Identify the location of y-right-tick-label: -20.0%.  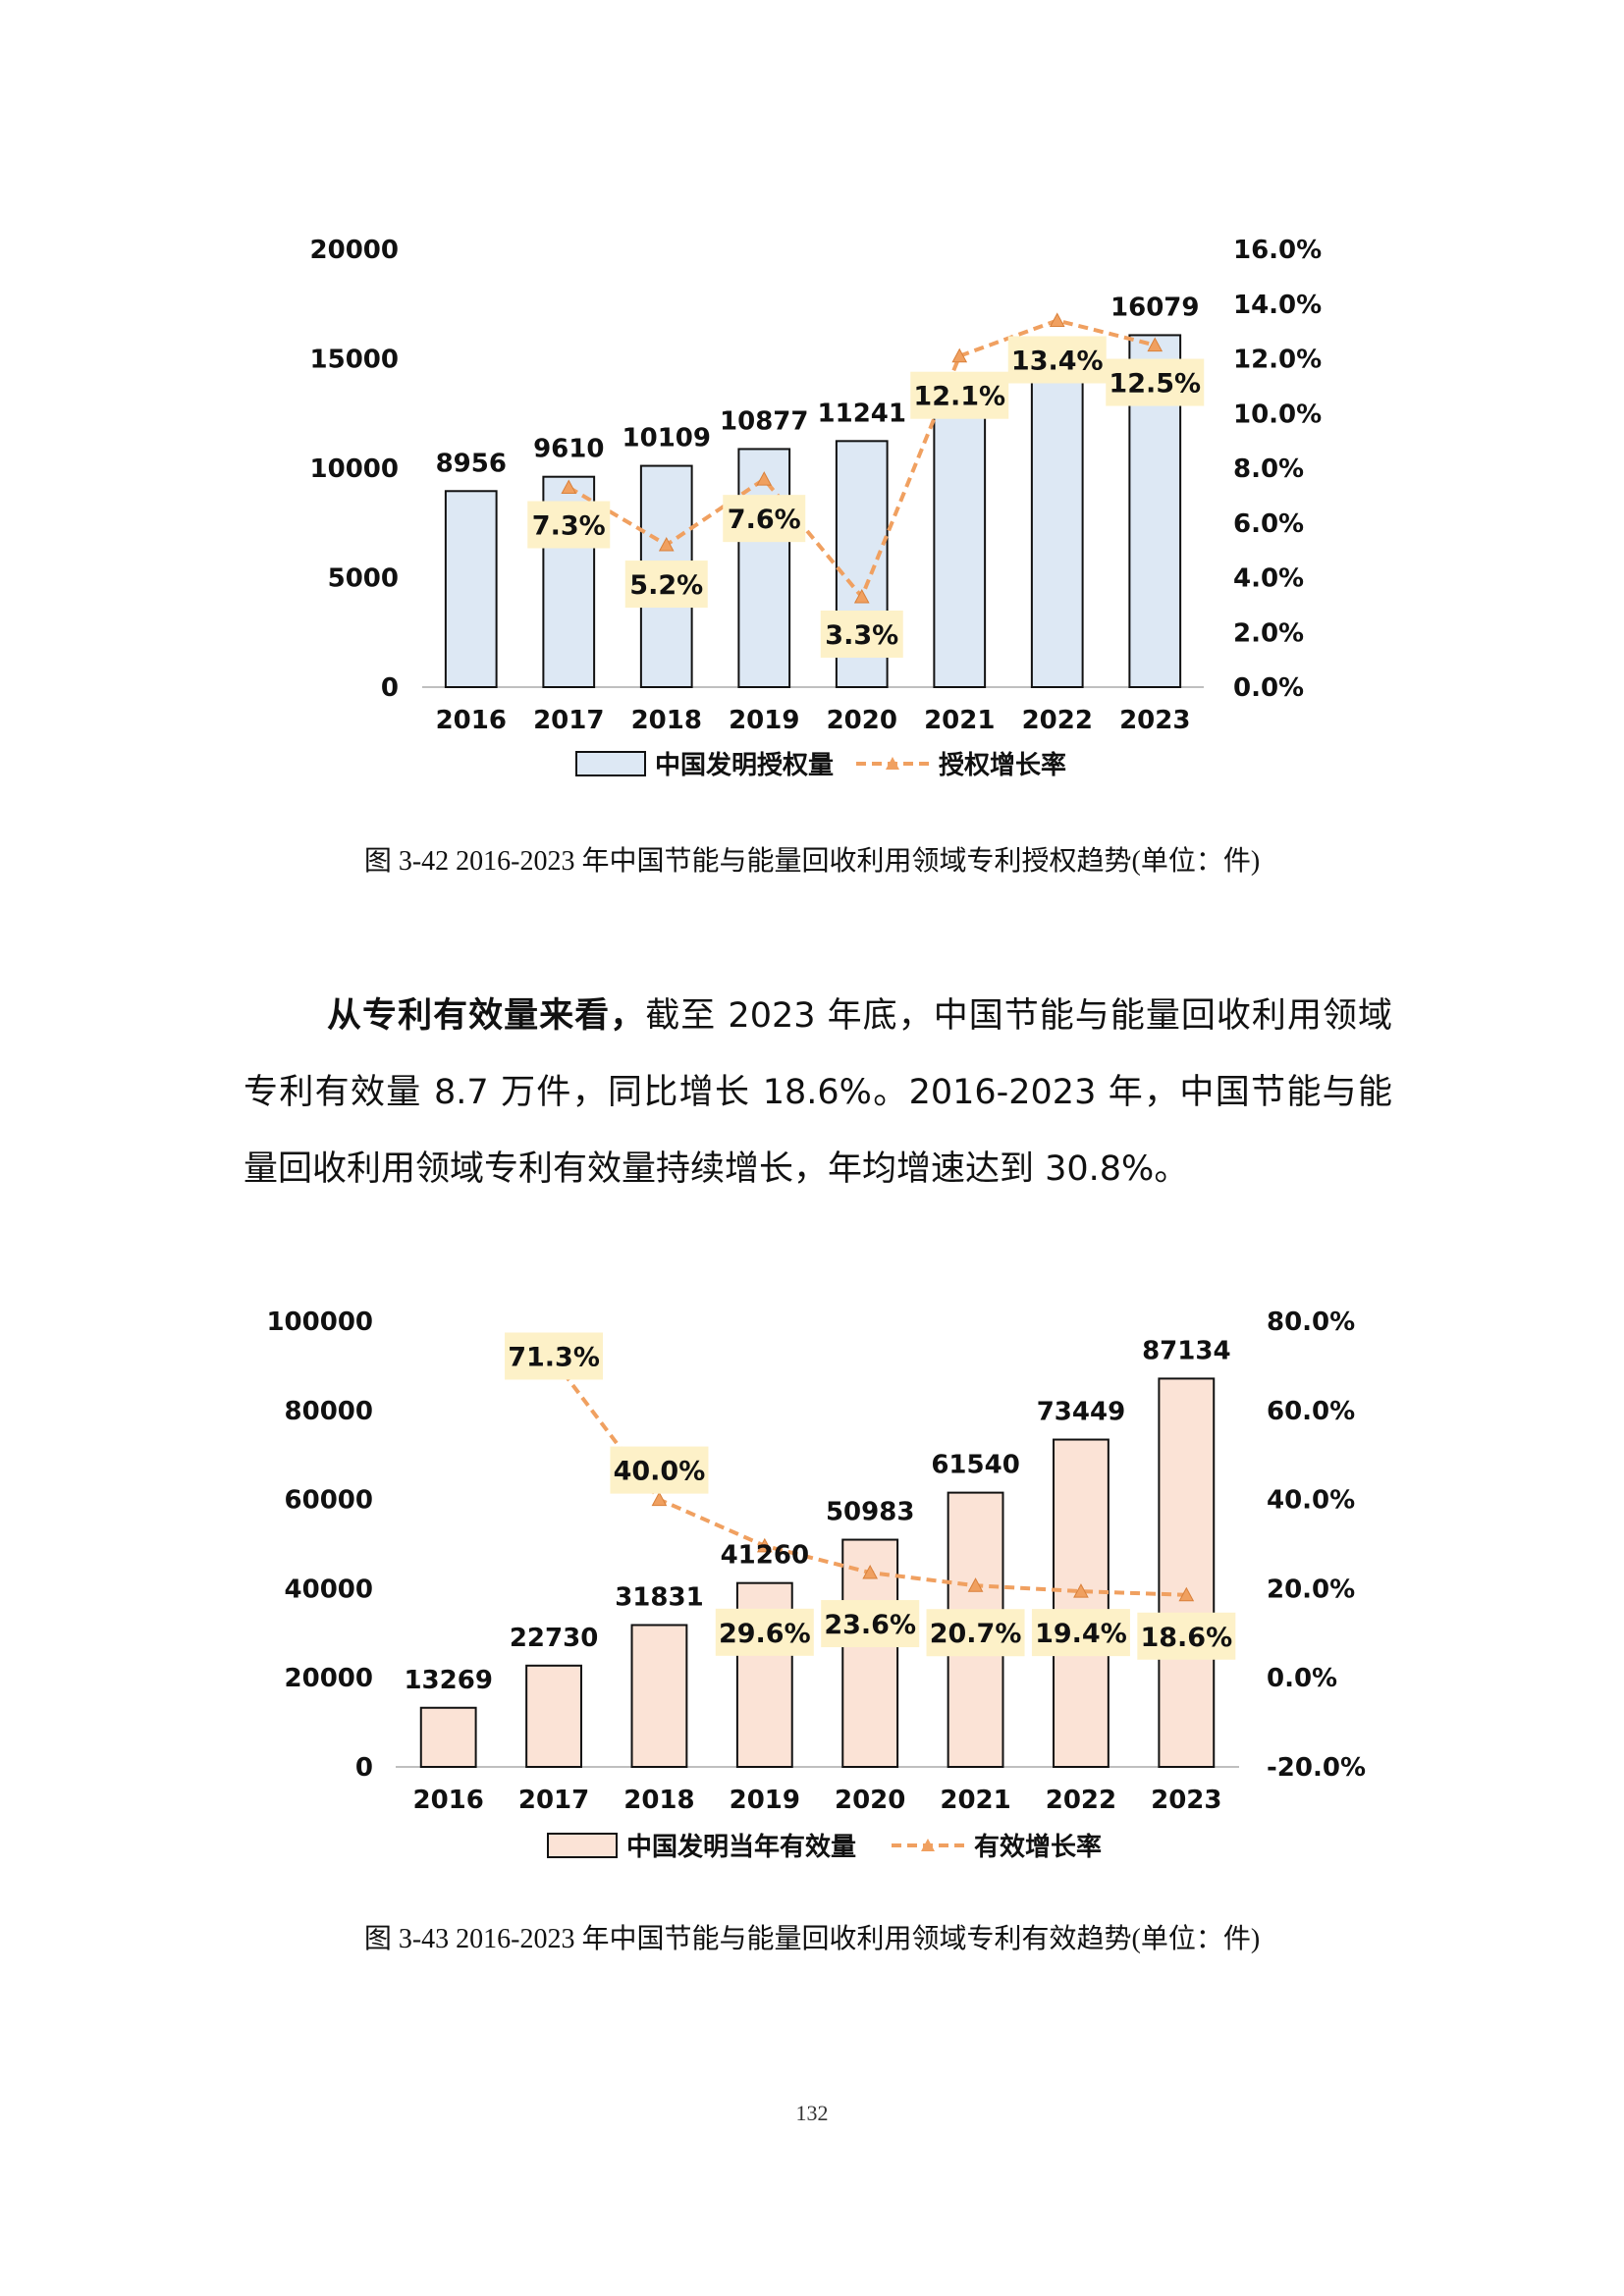
(1316, 1768).